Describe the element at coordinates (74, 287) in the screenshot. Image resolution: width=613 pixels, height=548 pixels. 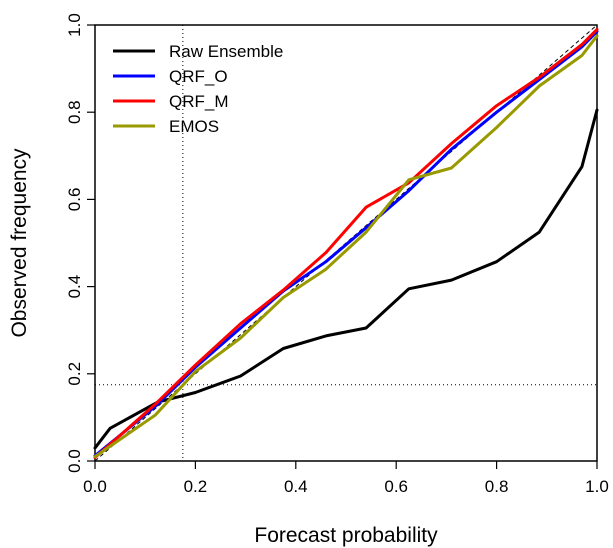
I see `y-tick-label: 0.4` at that location.